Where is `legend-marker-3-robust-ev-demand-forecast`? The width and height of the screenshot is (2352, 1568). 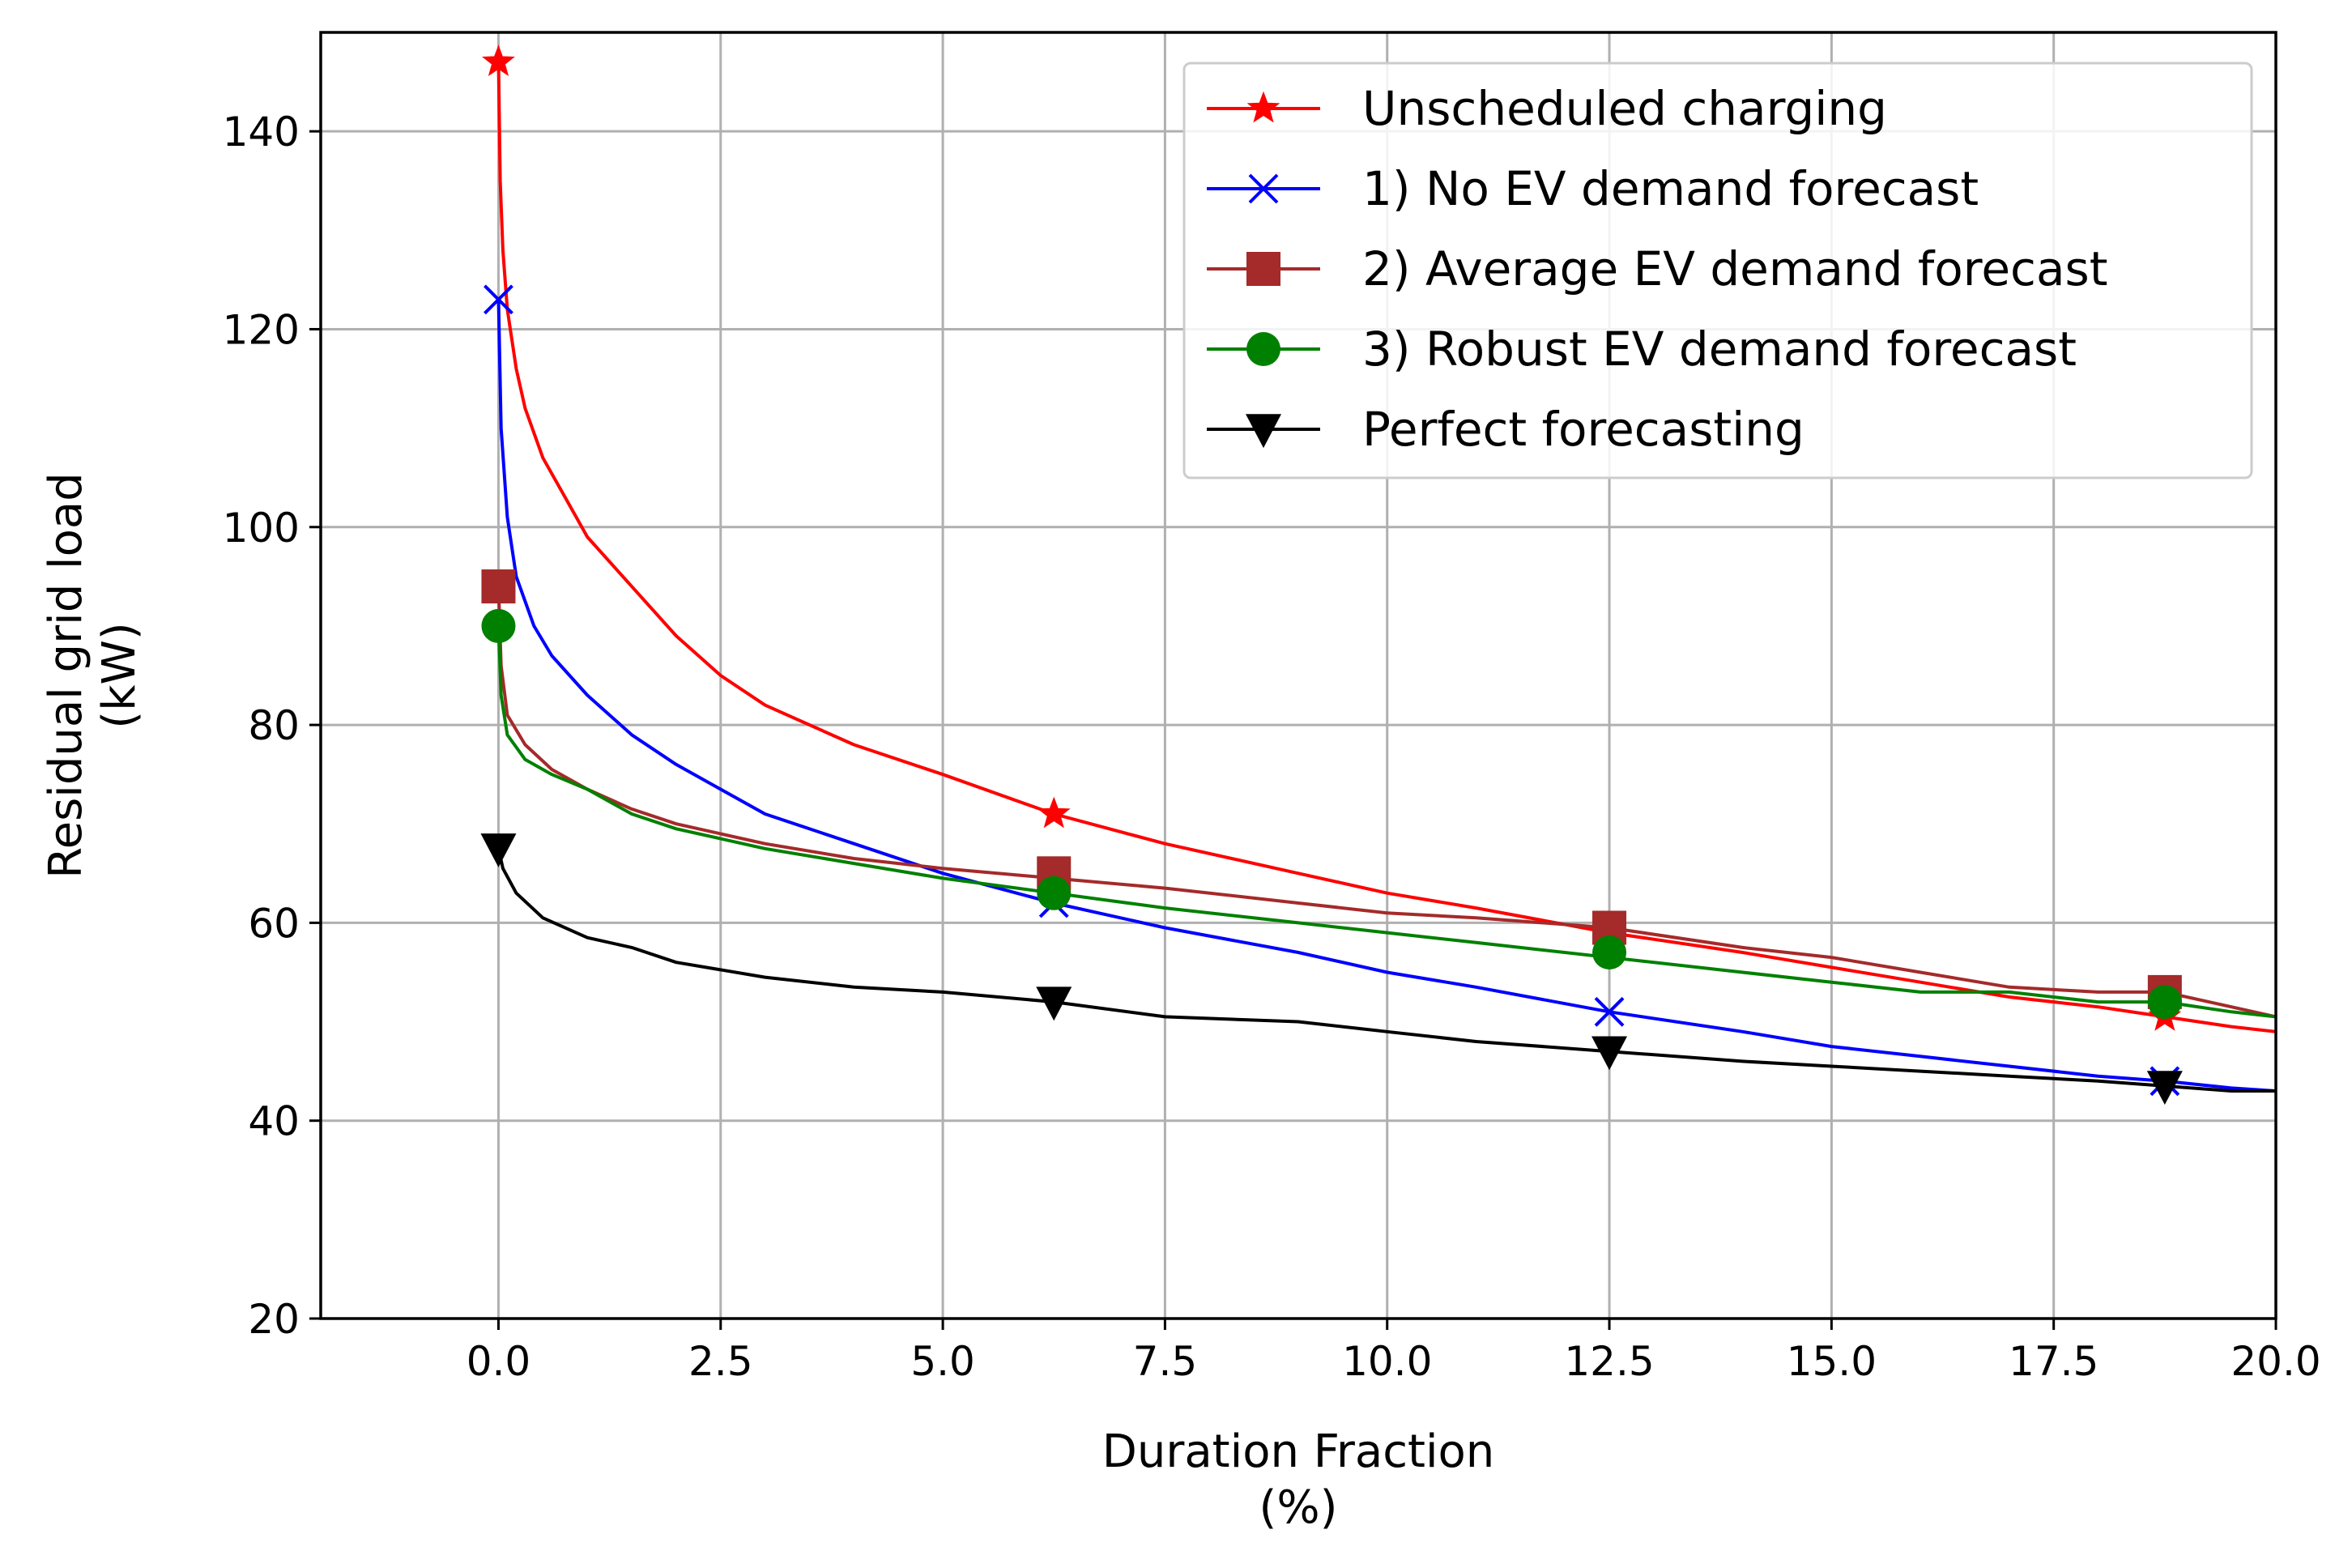
legend-marker-3-robust-ev-demand-forecast is located at coordinates (1263, 349).